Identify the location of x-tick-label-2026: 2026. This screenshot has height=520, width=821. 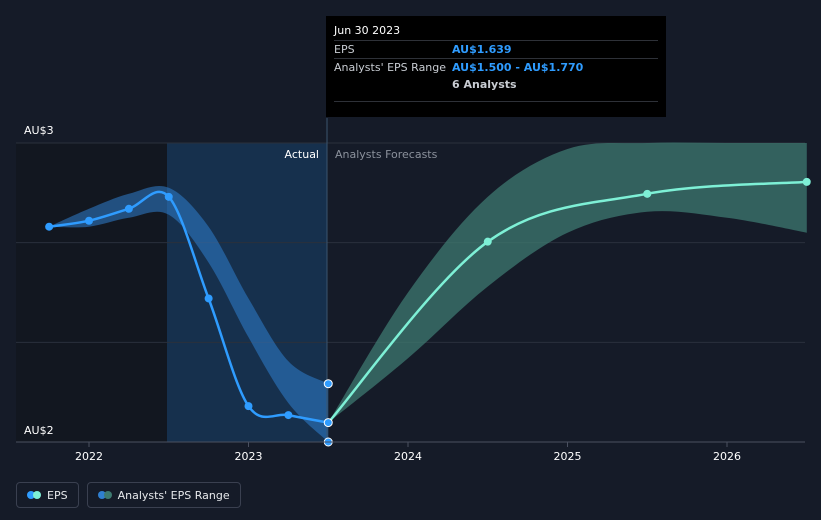
(727, 456).